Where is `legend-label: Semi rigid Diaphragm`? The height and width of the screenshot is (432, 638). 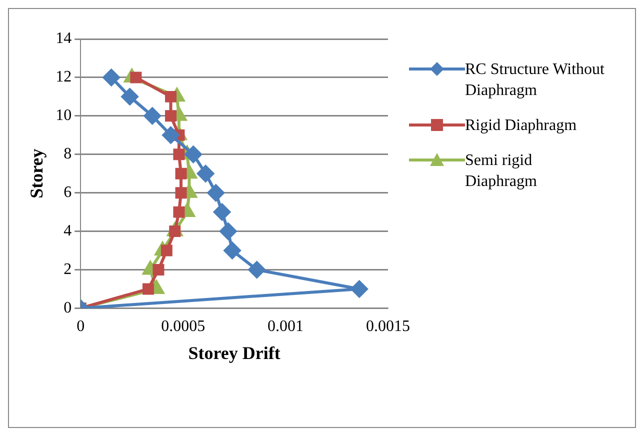 legend-label: Semi rigid Diaphragm is located at coordinates (501, 171).